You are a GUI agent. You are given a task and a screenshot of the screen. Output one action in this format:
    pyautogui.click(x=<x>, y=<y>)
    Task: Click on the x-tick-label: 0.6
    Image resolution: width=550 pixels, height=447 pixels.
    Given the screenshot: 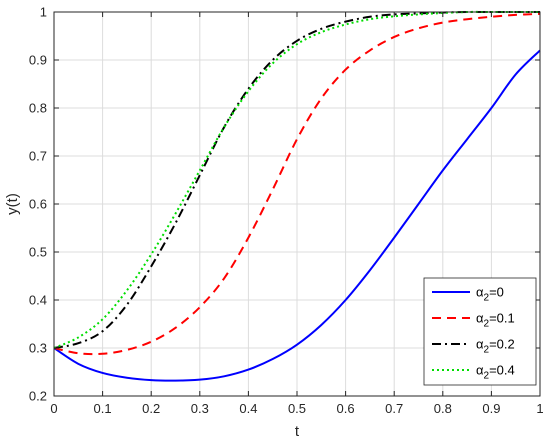 What is the action you would take?
    pyautogui.click(x=346, y=408)
    